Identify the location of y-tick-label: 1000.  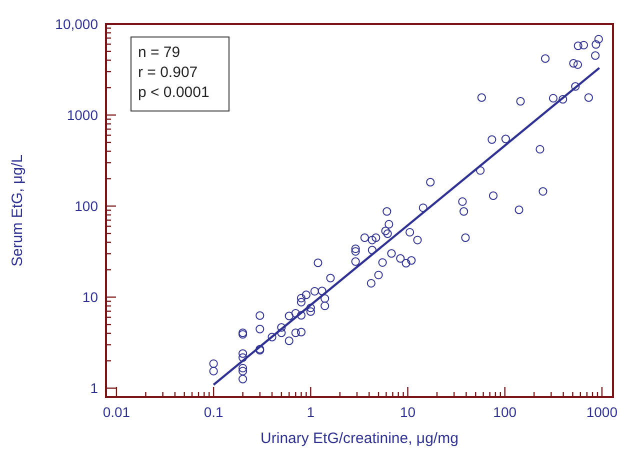
(82, 115).